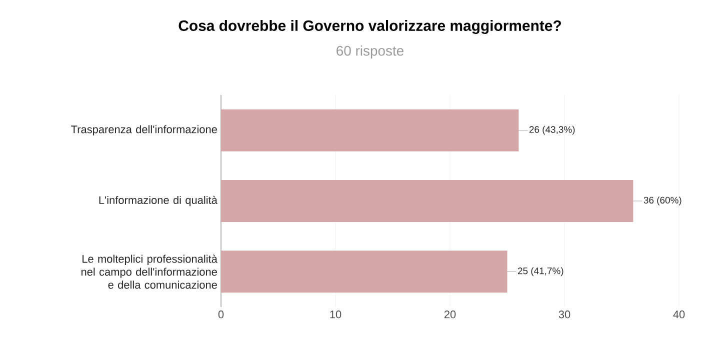  Describe the element at coordinates (158, 201) in the screenshot. I see `y-tick-label: L'informazione di qualità` at that location.